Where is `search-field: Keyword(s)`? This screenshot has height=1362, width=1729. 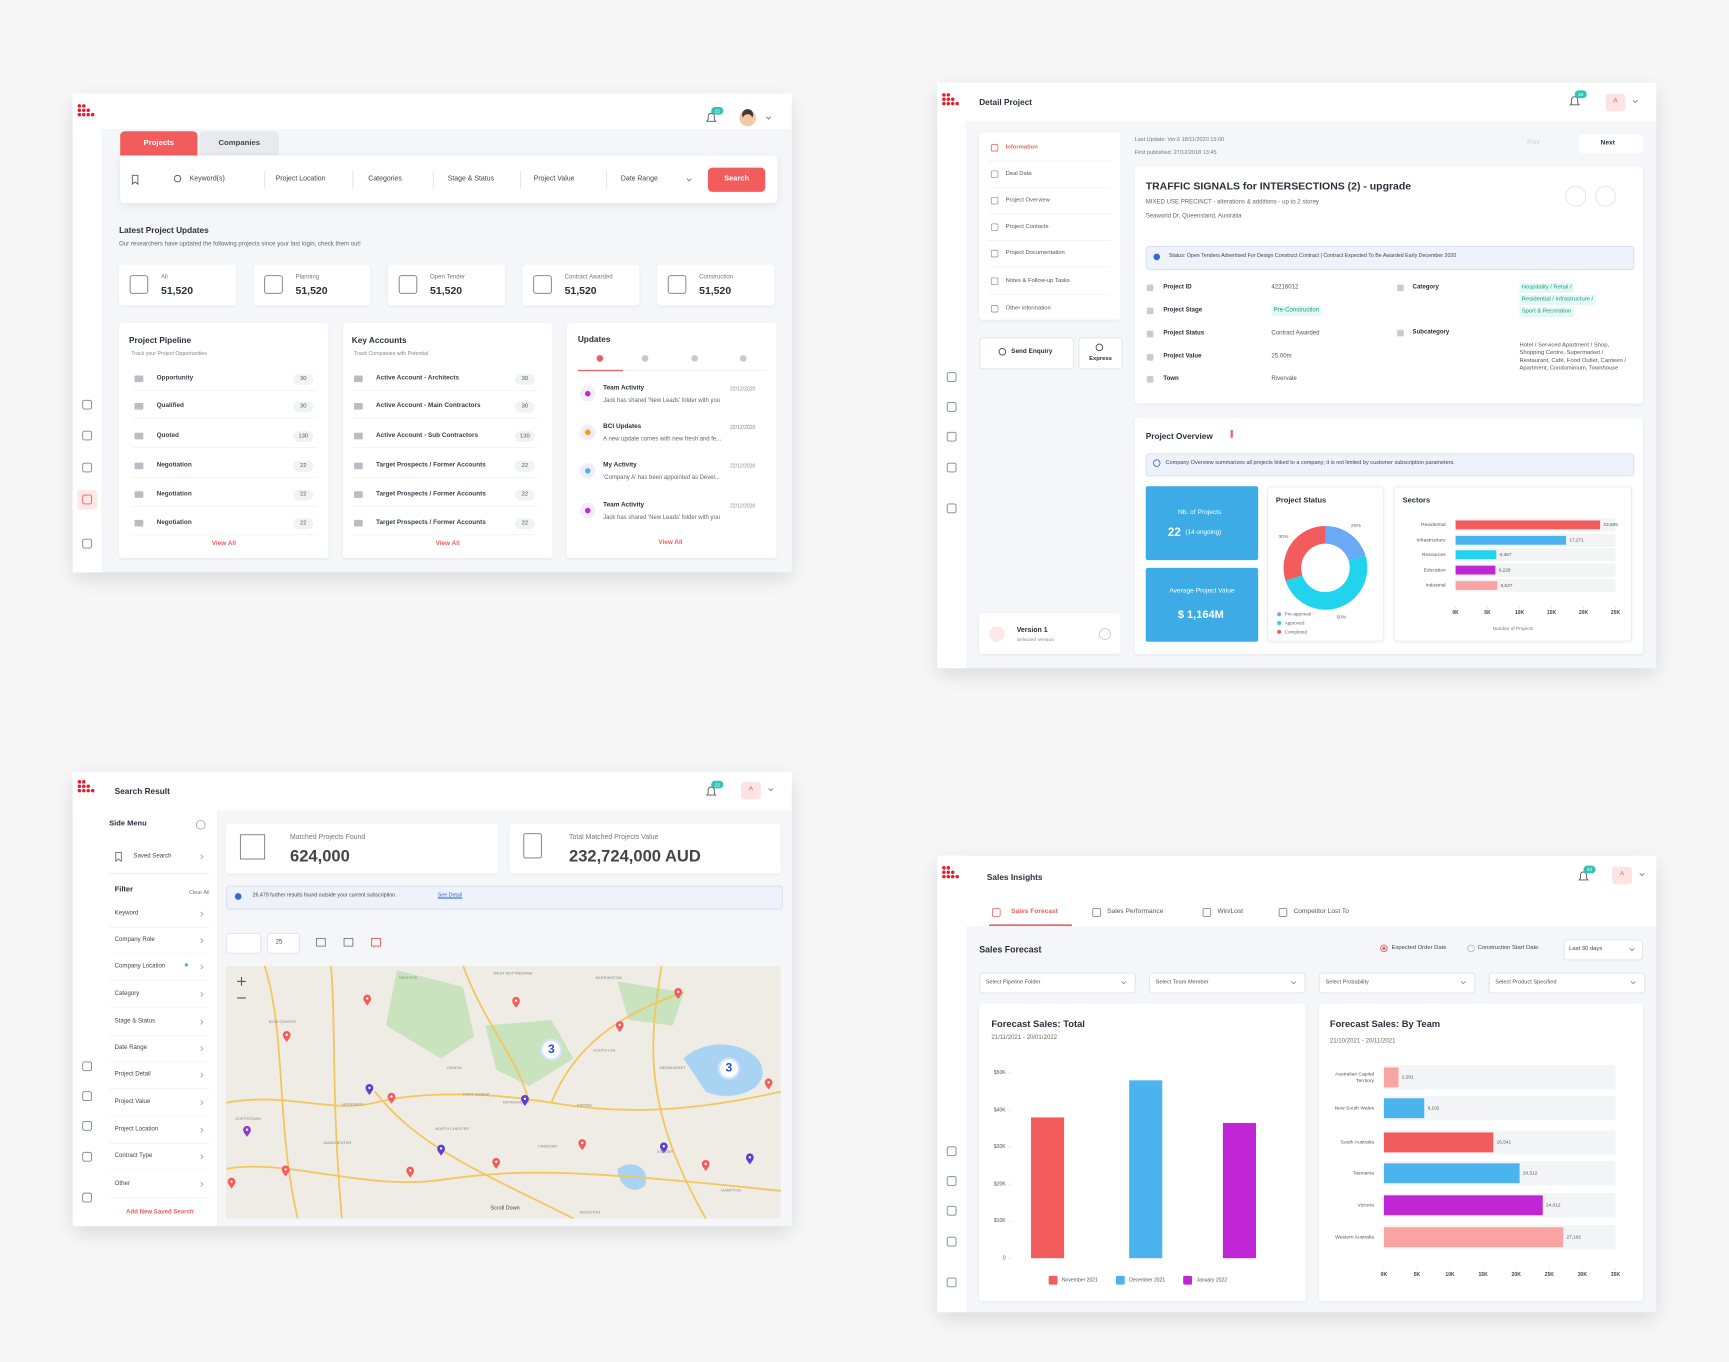
search-field: Keyword(s) is located at coordinates (207, 179).